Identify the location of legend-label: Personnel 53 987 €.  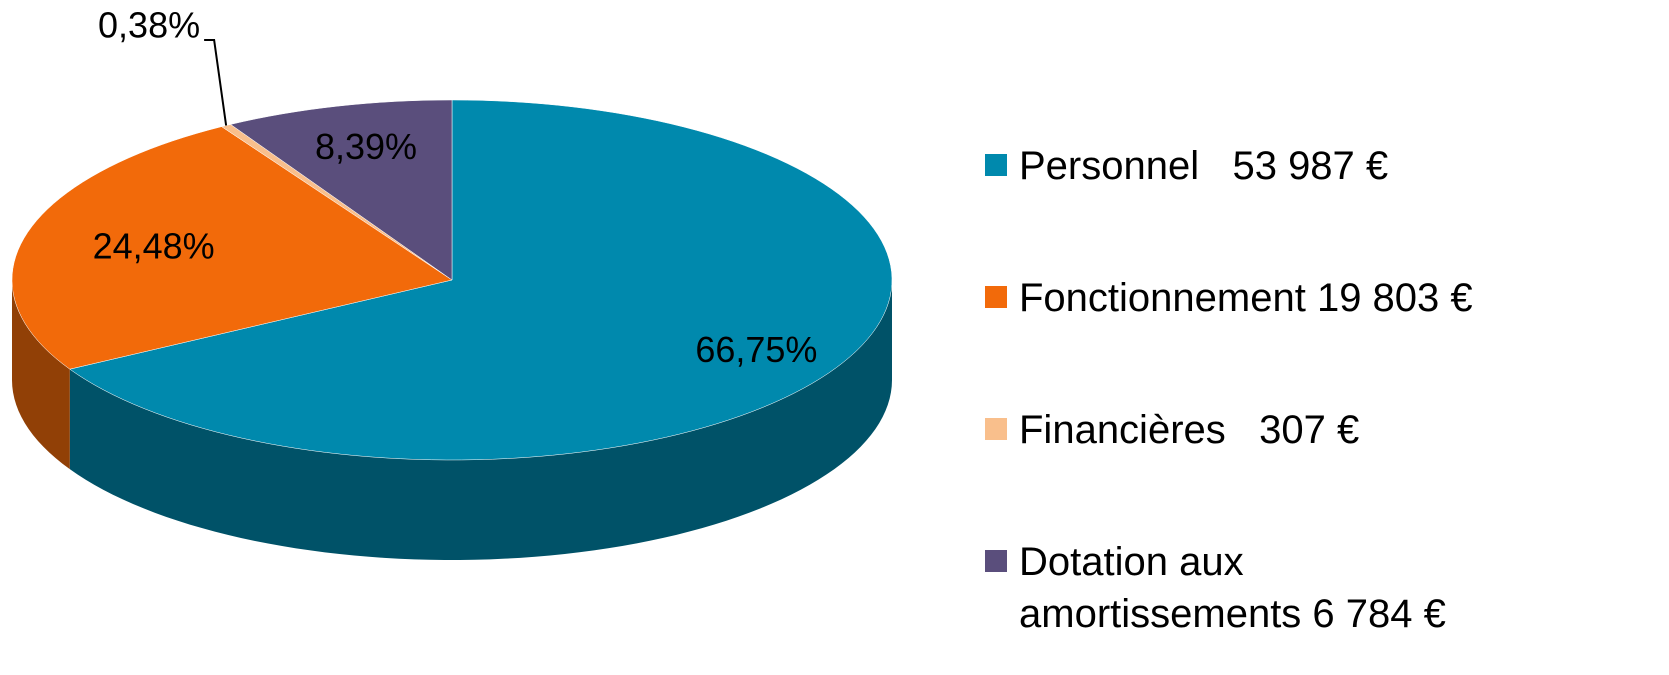
(1204, 166).